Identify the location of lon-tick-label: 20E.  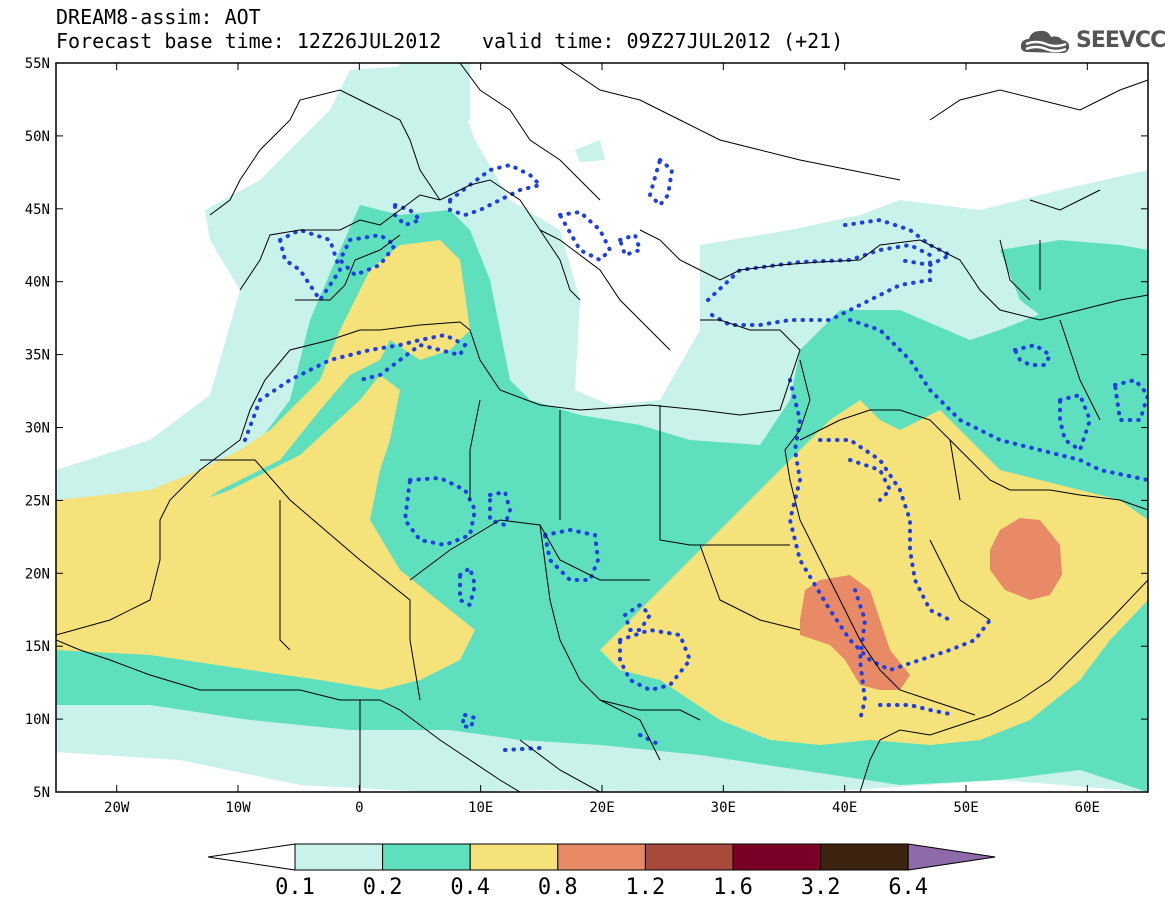
(601, 808).